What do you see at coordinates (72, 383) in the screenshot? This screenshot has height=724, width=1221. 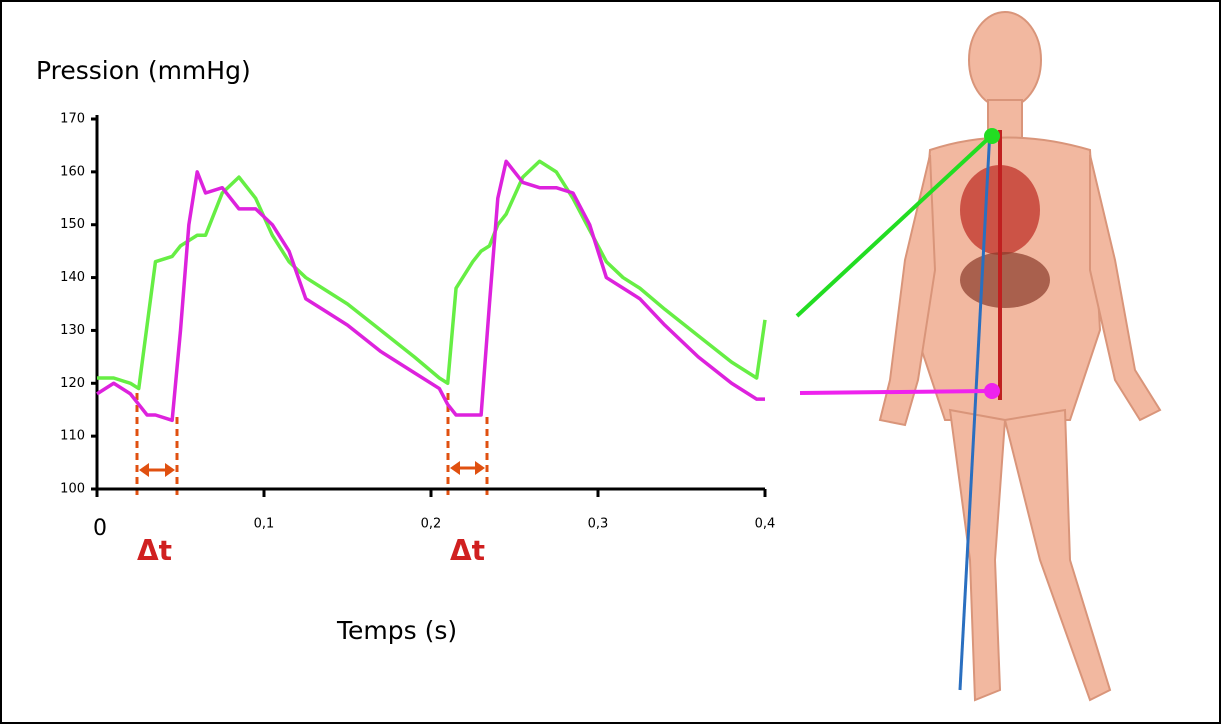 I see `y-tick-label: 120` at bounding box center [72, 383].